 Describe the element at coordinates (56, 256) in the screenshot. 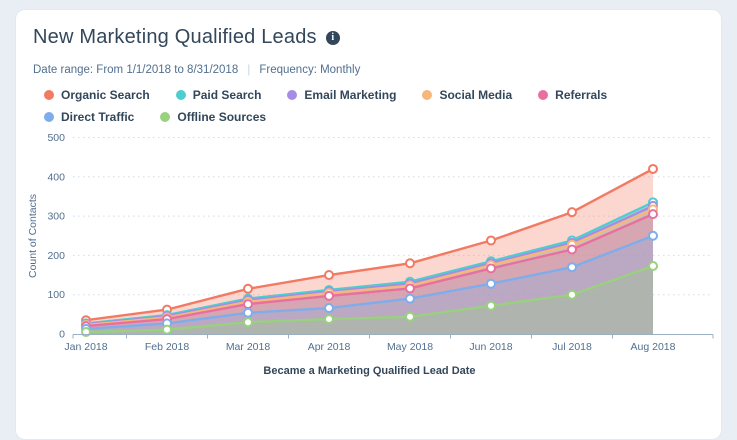

I see `y-tick-label: 200` at that location.